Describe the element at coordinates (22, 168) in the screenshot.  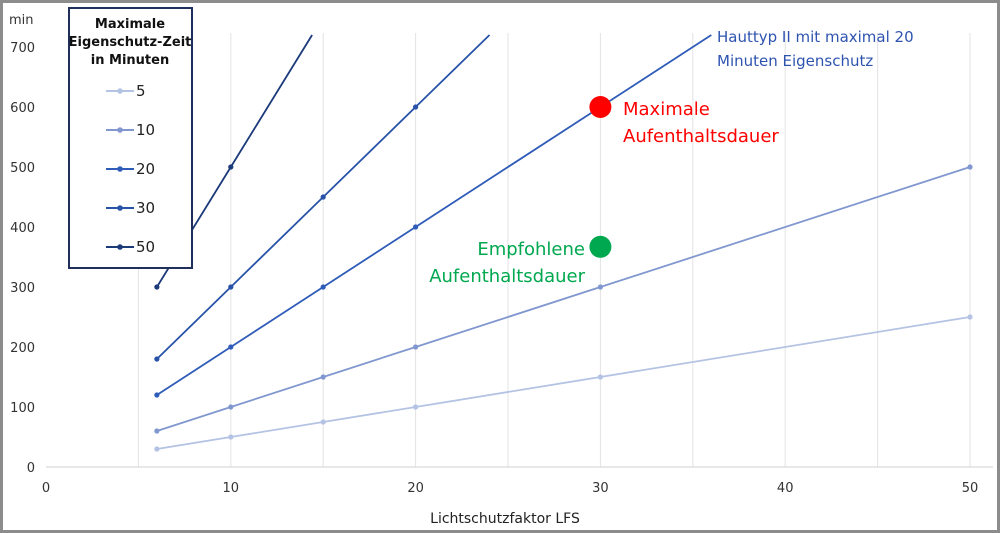
I see `y-tick-label-500: 500` at that location.